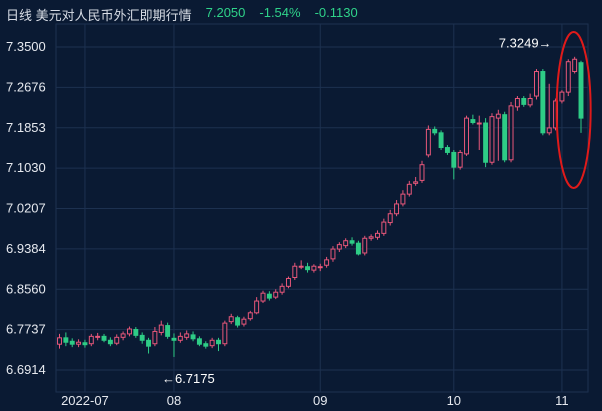 This screenshot has width=602, height=411. What do you see at coordinates (26, 248) in the screenshot?
I see `y-tick-label: 6.9384` at bounding box center [26, 248].